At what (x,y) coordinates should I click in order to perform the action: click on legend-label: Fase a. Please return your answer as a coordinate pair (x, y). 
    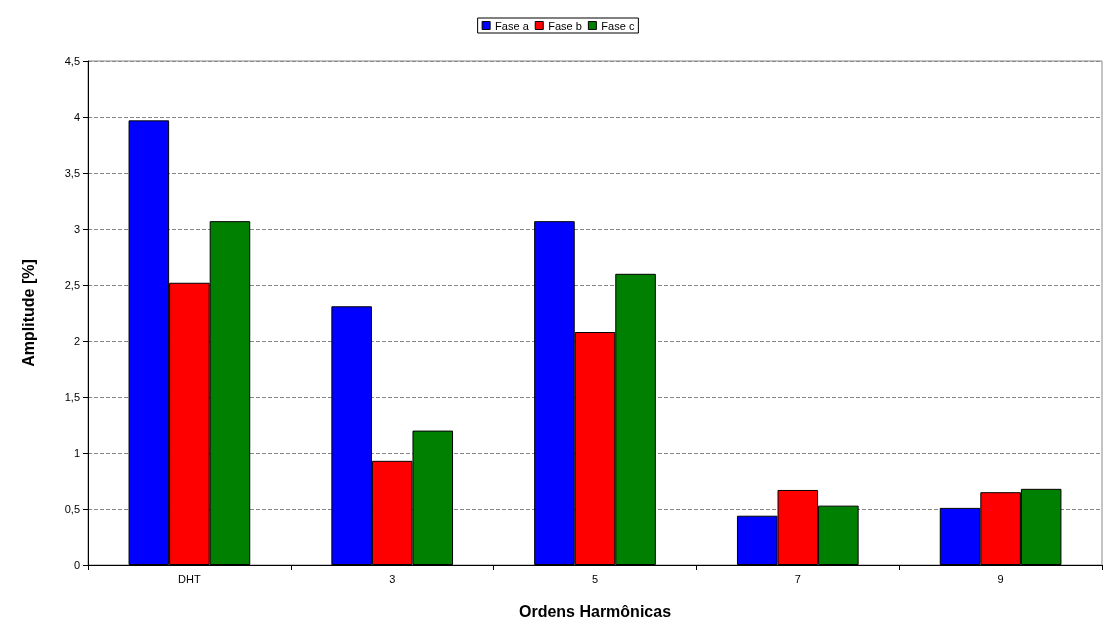
    Looking at the image, I should click on (512, 25).